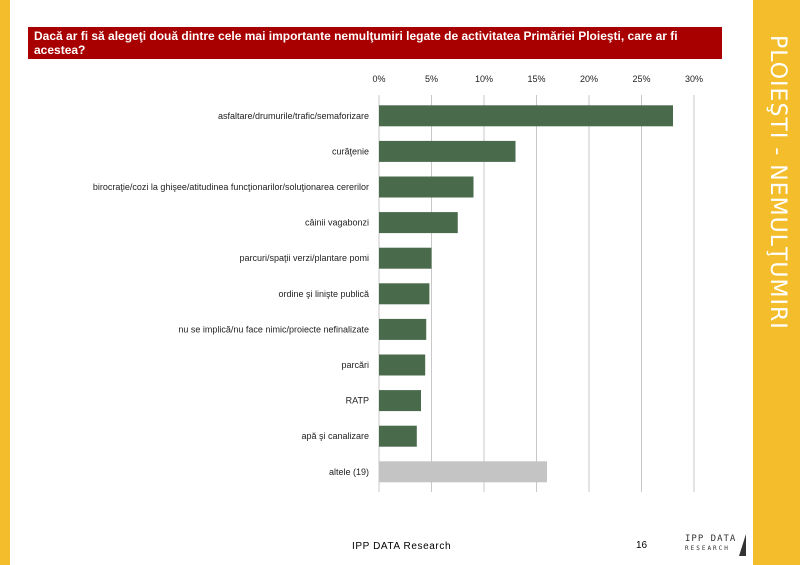  I want to click on category-label: parcări, so click(355, 365).